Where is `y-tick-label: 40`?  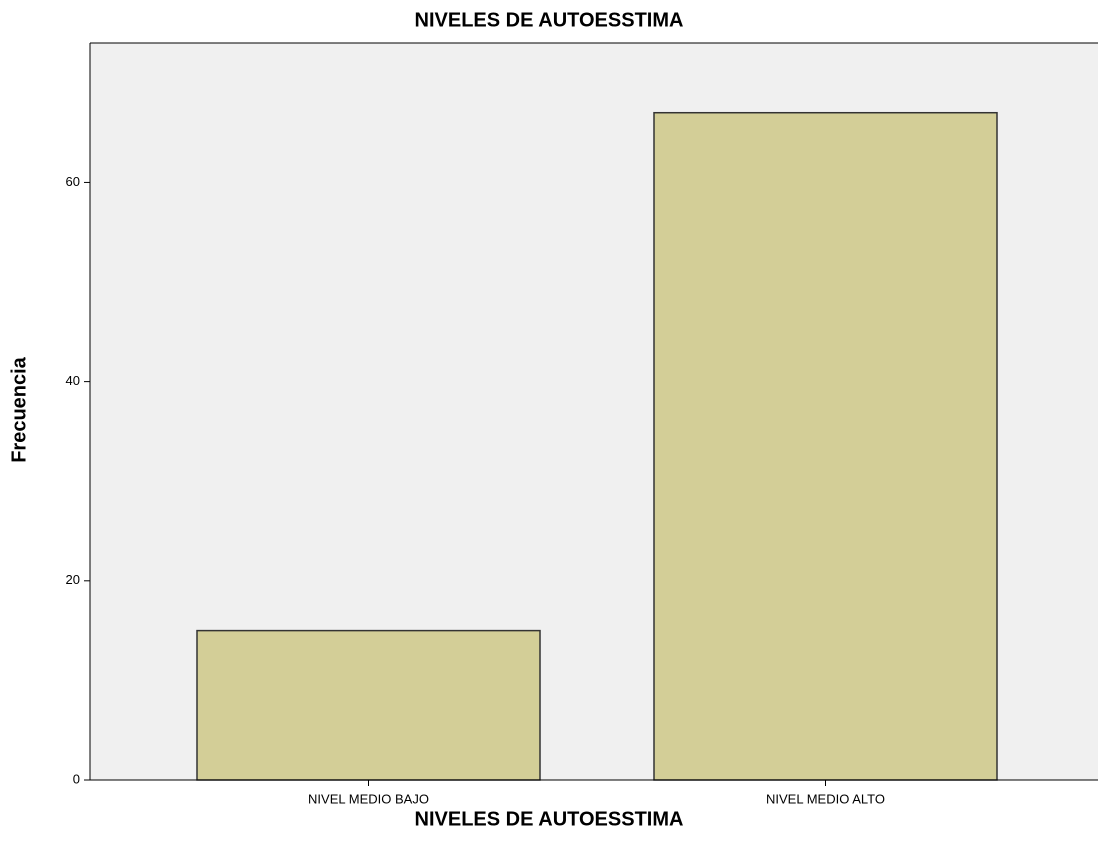 y-tick-label: 40 is located at coordinates (73, 380).